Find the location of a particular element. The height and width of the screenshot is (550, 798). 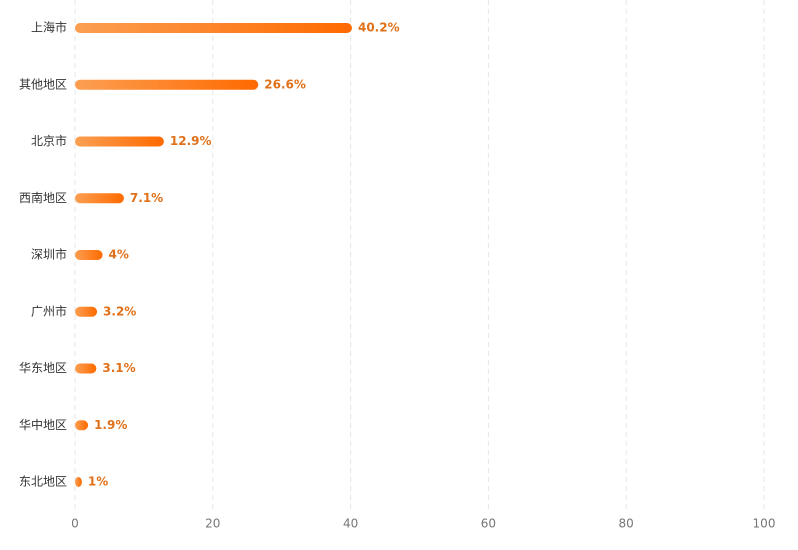

value-label: 26.6% is located at coordinates (285, 84).